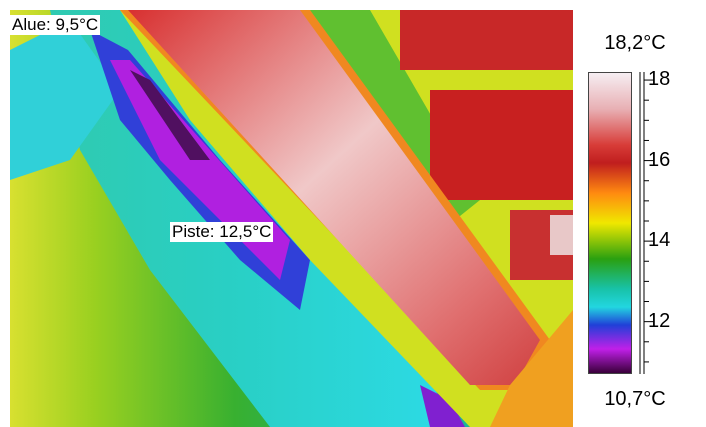 The width and height of the screenshot is (706, 427). What do you see at coordinates (659, 159) in the screenshot?
I see `scale-tick-label: 16` at bounding box center [659, 159].